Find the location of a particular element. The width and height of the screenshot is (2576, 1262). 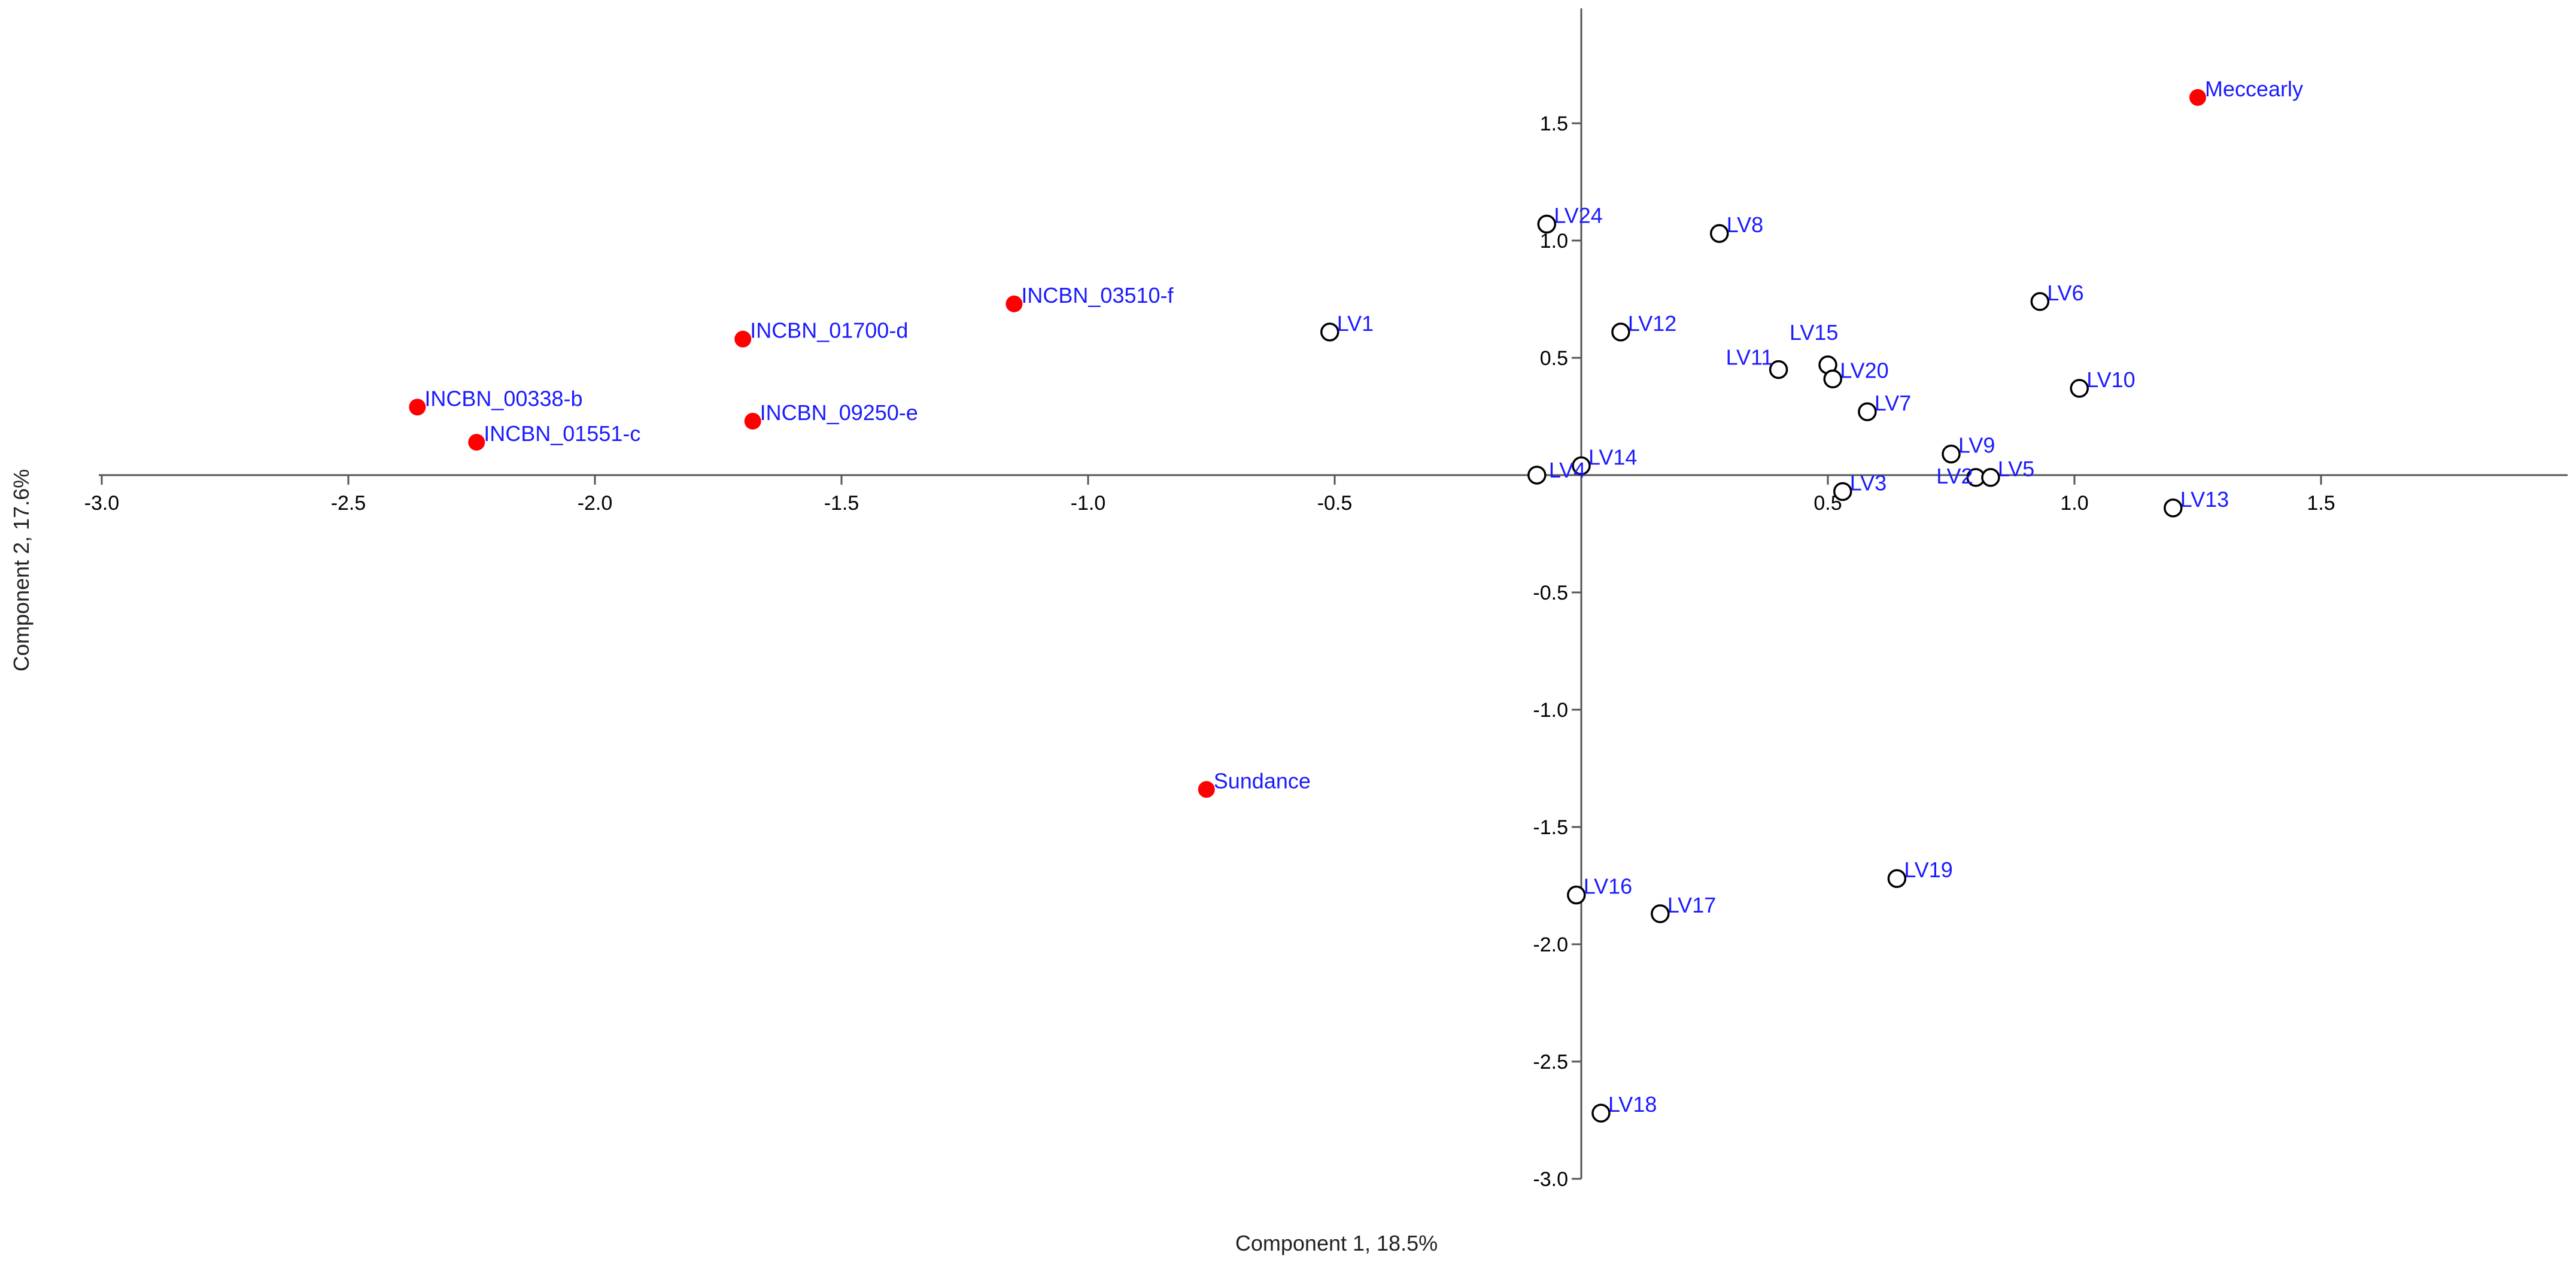

point-label: LV16 is located at coordinates (1608, 886).